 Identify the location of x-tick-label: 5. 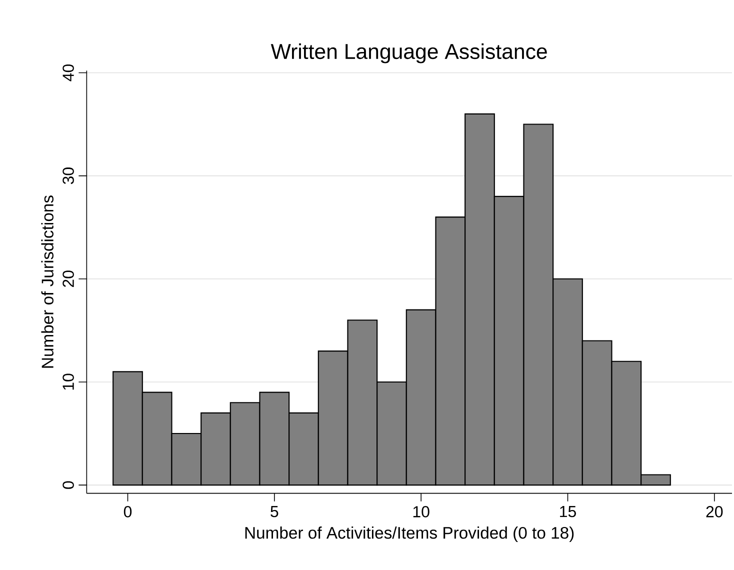
(274, 512).